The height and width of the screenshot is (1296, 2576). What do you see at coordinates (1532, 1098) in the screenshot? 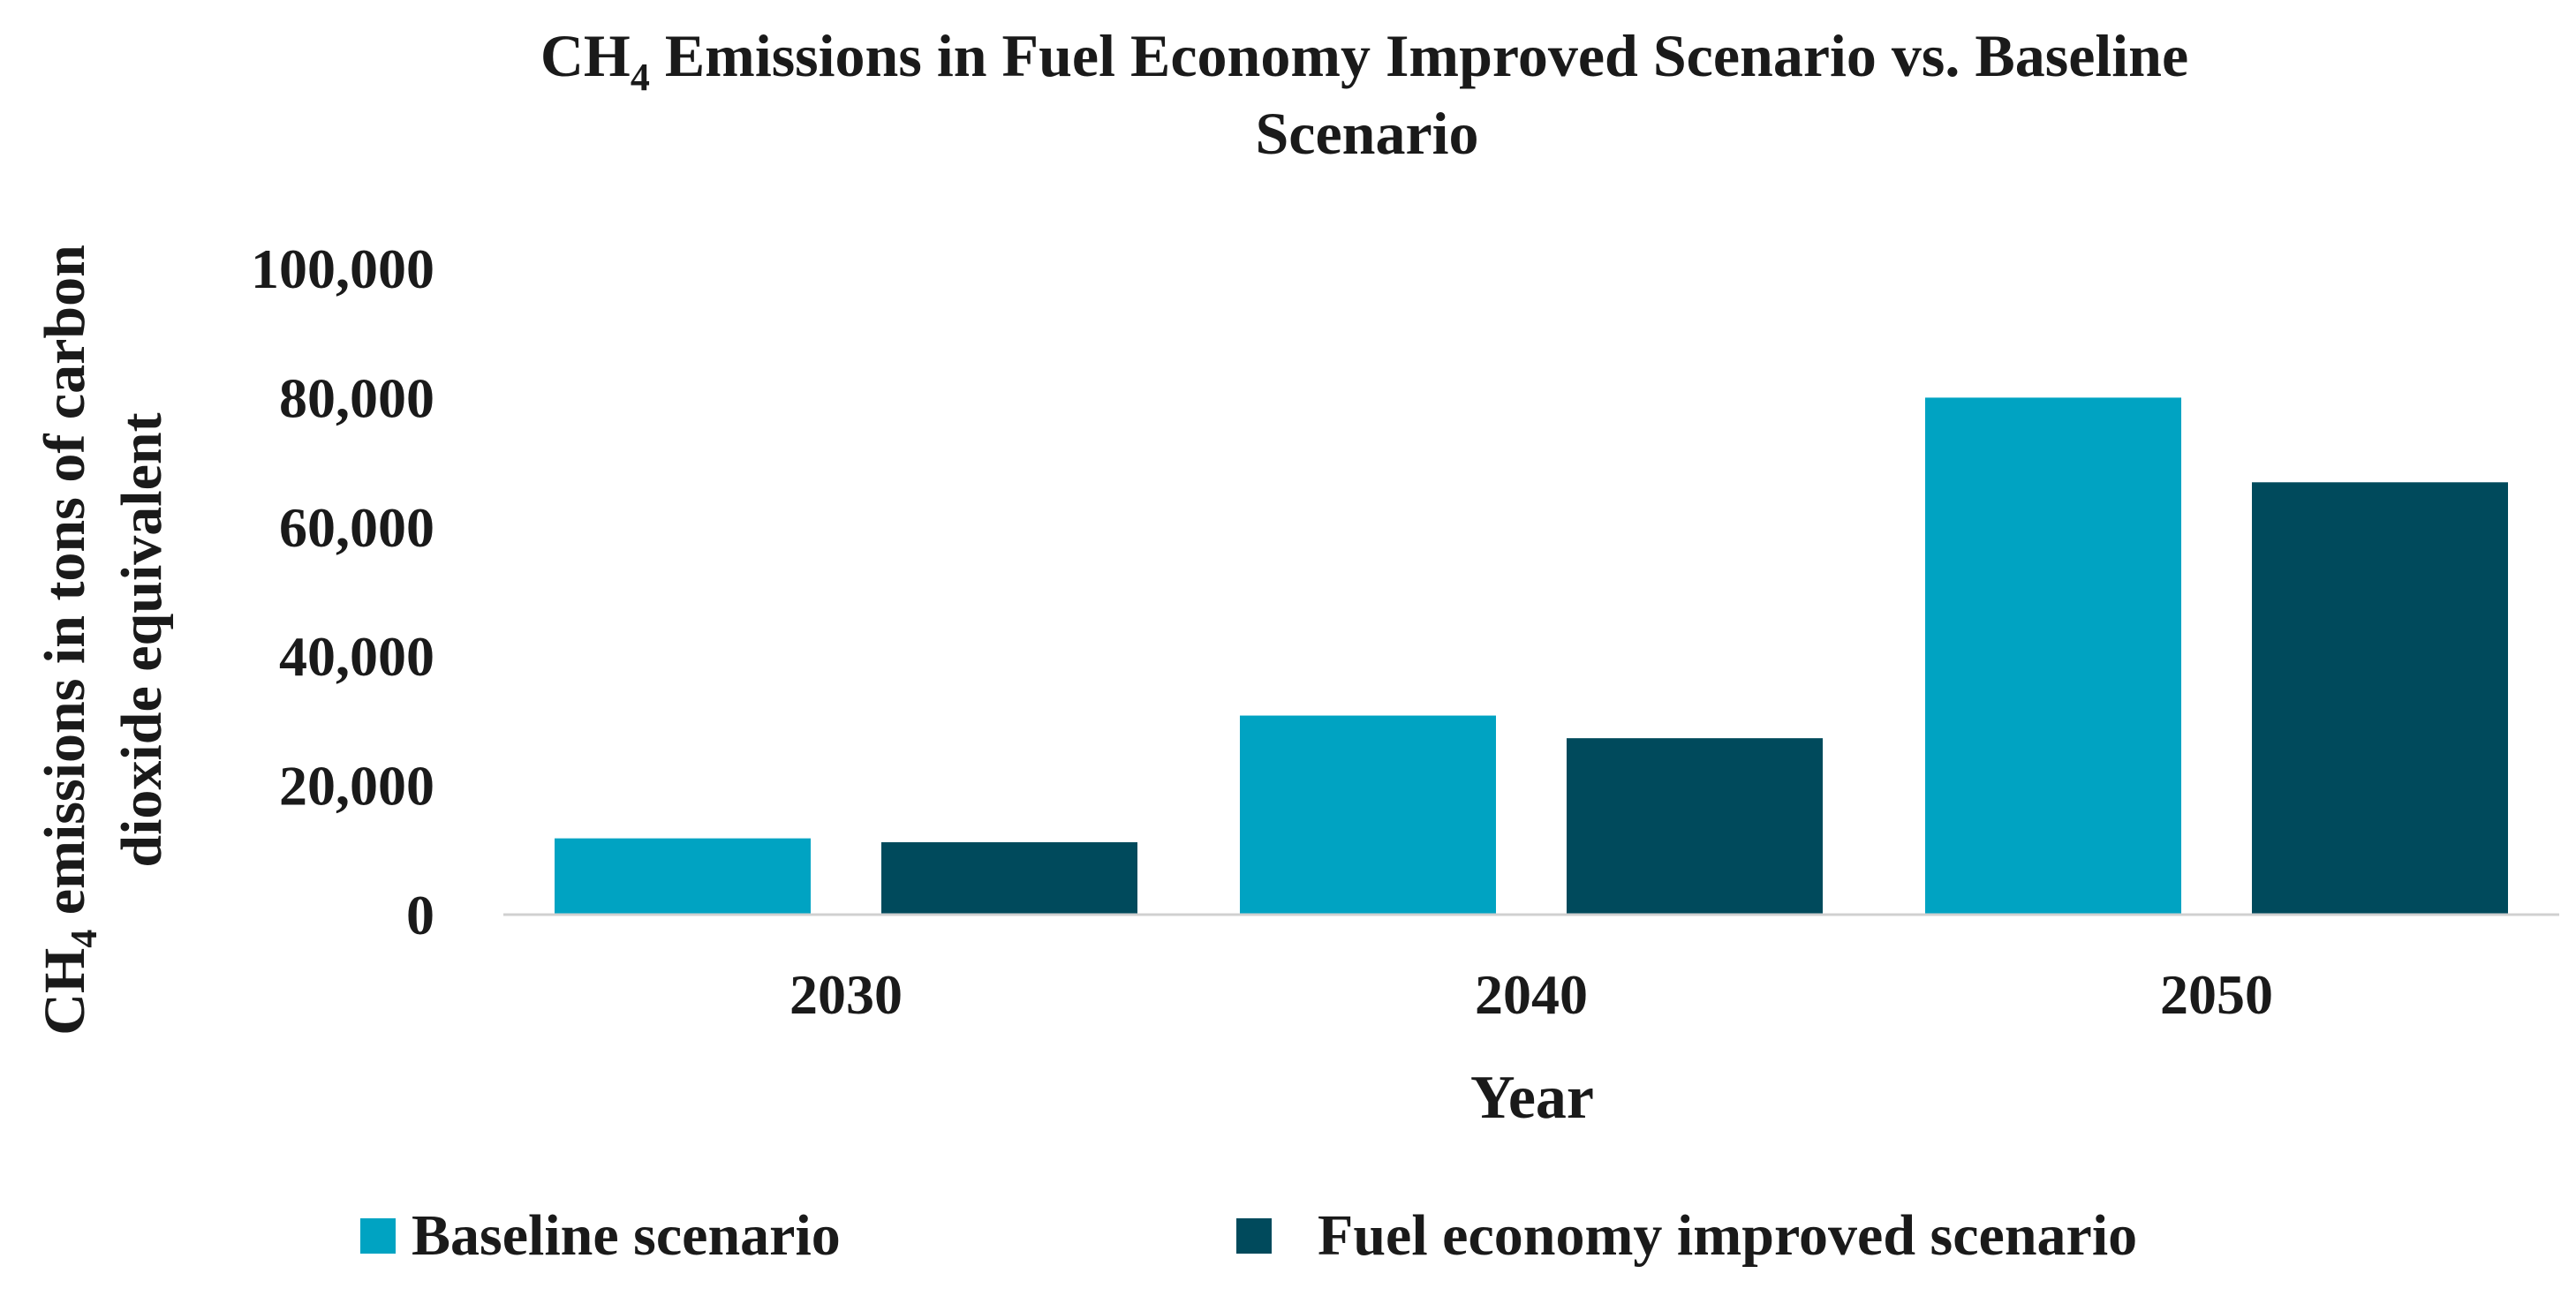
I see `x-axis-label: Year` at bounding box center [1532, 1098].